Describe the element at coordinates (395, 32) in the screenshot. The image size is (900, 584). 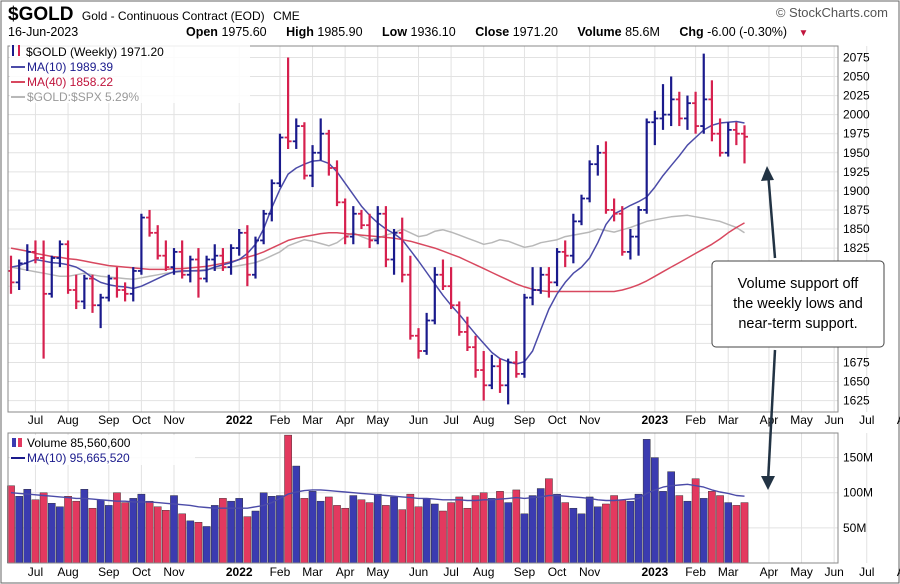
I see `low-label: Low` at that location.